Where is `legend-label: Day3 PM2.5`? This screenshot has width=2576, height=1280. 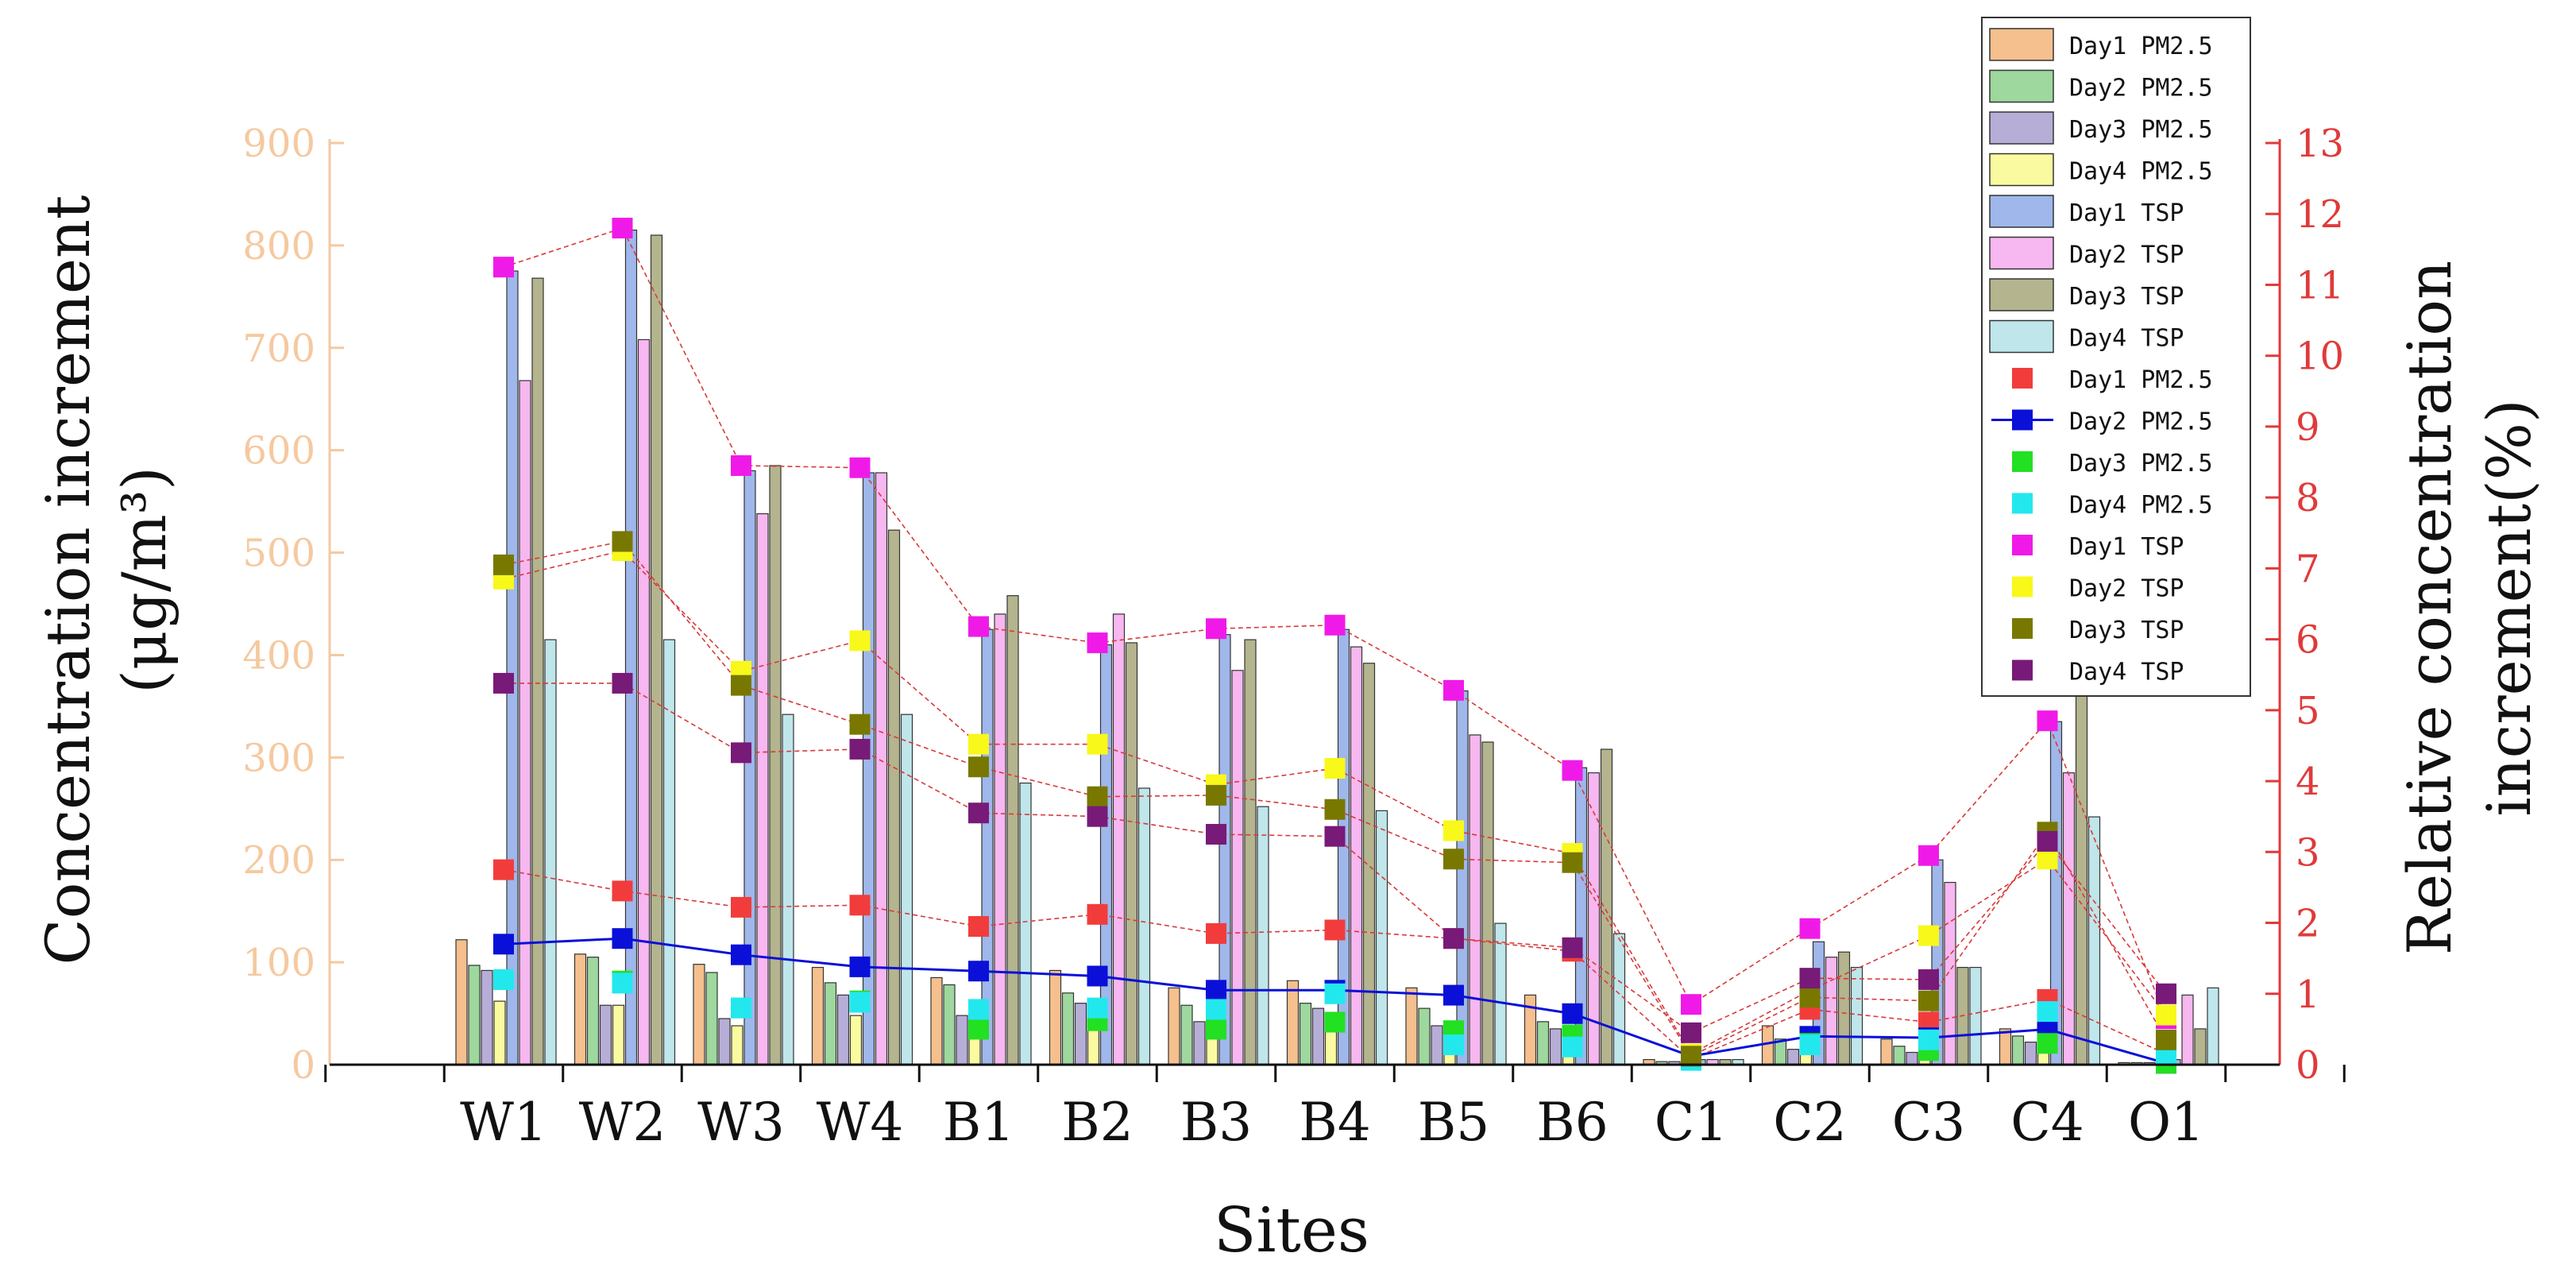
legend-label: Day3 PM2.5 is located at coordinates (2141, 464).